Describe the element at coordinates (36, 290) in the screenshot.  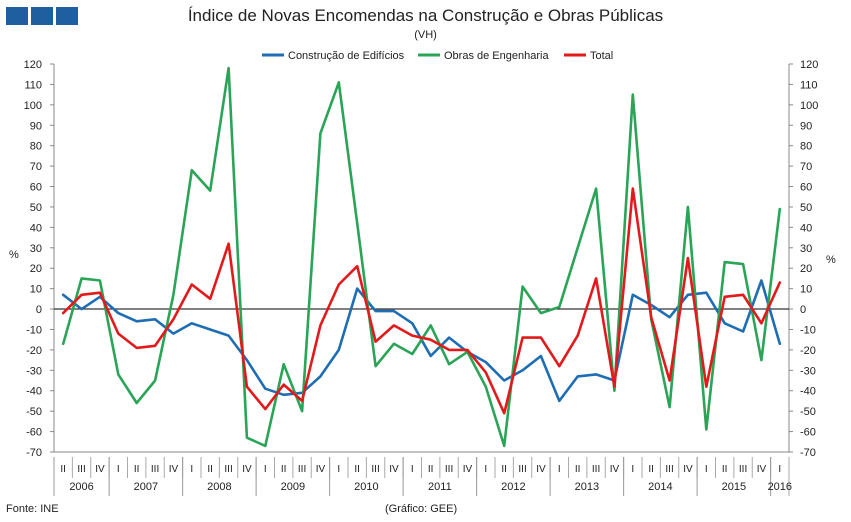
I see `y-tick-label-left: 10` at that location.